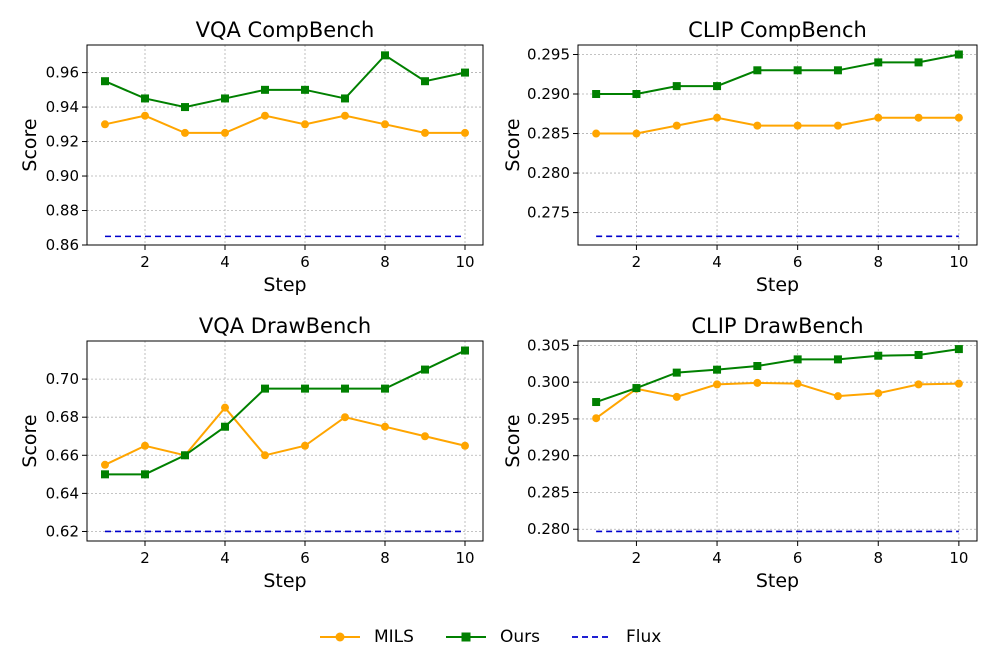  What do you see at coordinates (305, 558) in the screenshot?
I see `chart3-xtick-label: 6` at bounding box center [305, 558].